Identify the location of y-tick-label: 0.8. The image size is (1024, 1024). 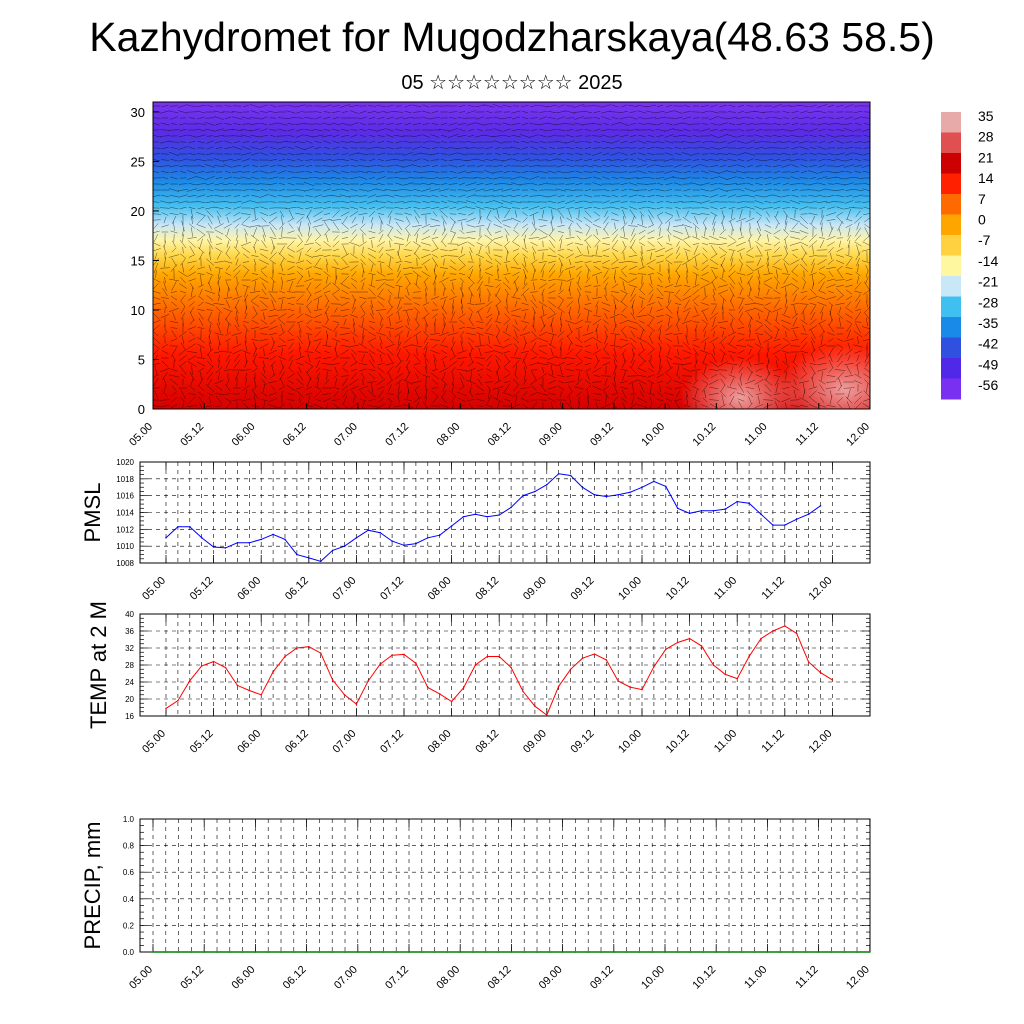
(129, 846).